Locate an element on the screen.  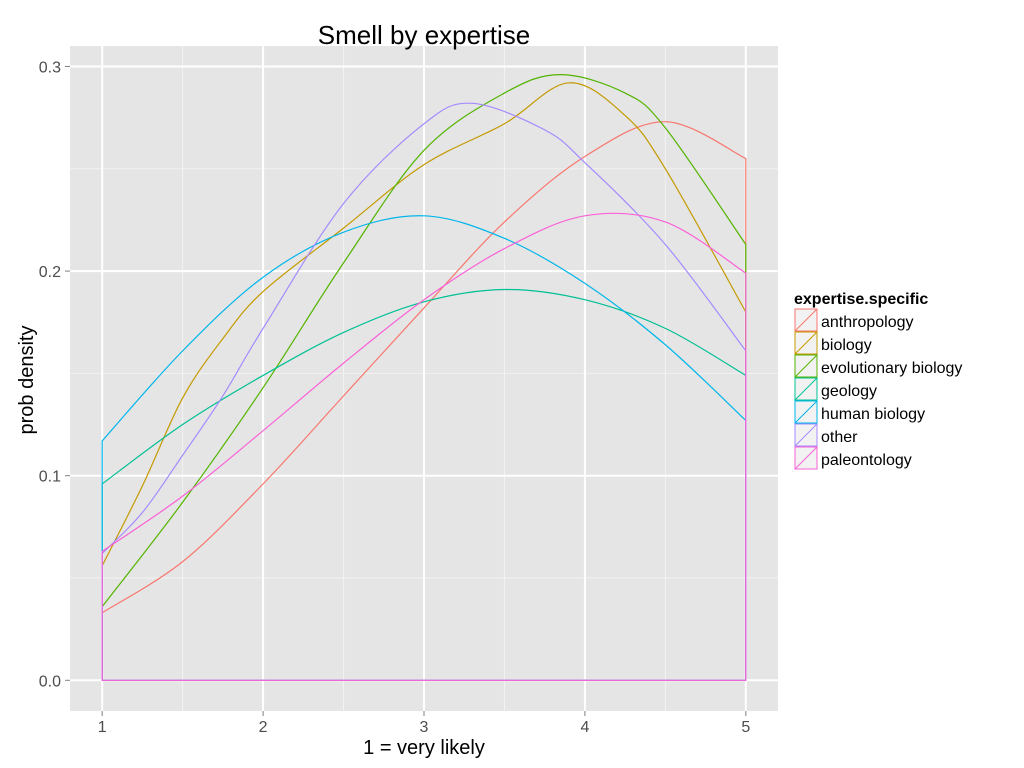
y-tick-label: 0.2 is located at coordinates (50, 272).